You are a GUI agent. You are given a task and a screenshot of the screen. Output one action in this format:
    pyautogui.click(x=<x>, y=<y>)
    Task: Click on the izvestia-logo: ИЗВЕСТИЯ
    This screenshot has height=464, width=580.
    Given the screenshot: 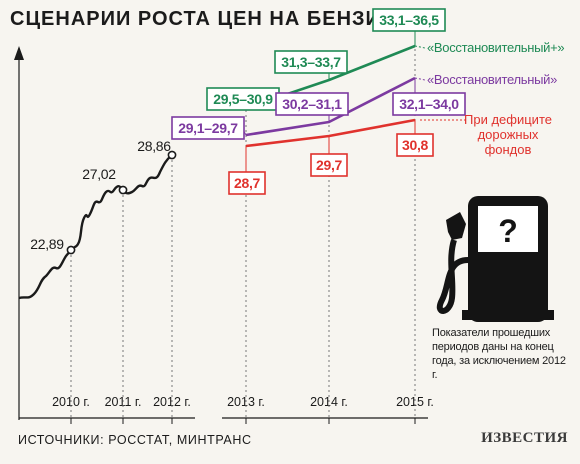 What is the action you would take?
    pyautogui.click(x=524, y=438)
    